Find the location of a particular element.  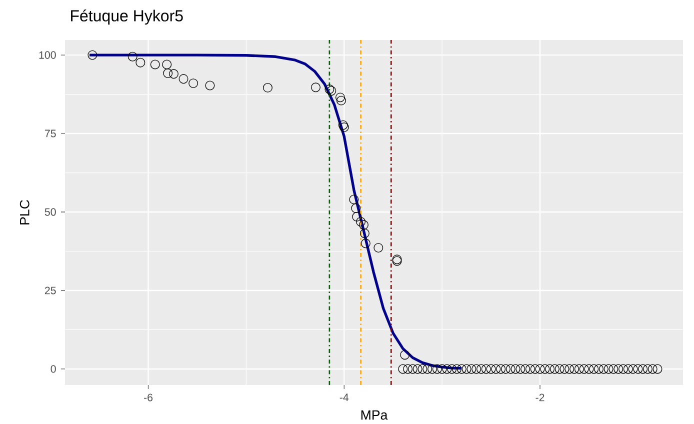

x-tick-label: -6 is located at coordinates (148, 398).